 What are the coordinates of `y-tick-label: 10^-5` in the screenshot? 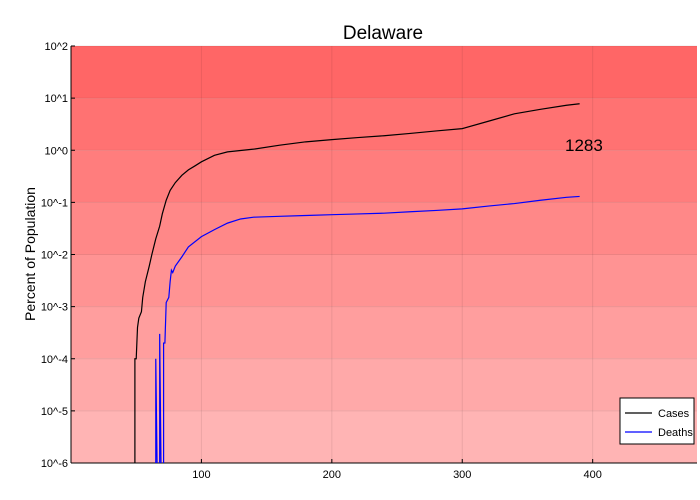 It's located at (54, 412).